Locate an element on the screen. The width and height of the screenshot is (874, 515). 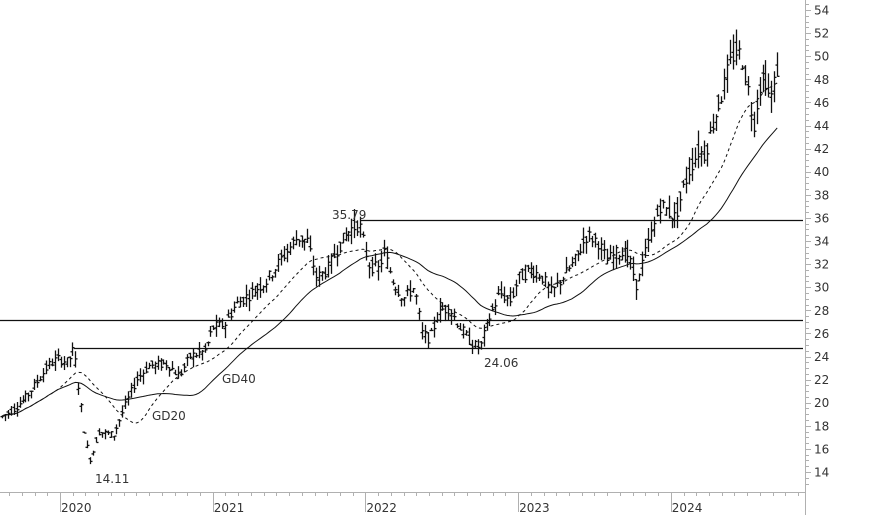
svg-text: 48 is located at coordinates (821, 80).